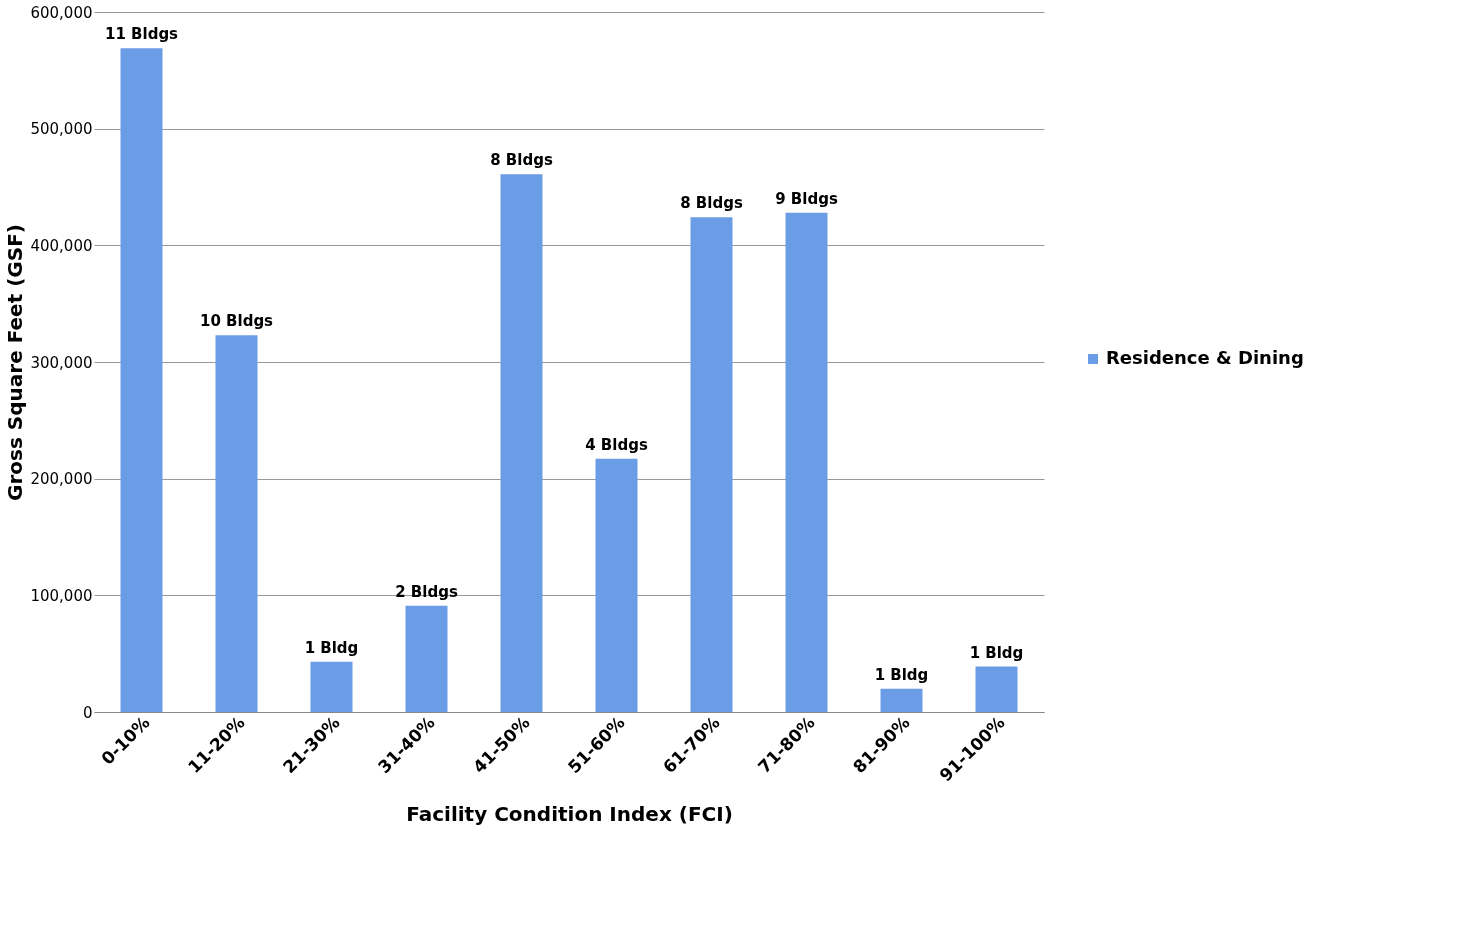 Image resolution: width=1467 pixels, height=933 pixels. Describe the element at coordinates (61, 595) in the screenshot. I see `y-tick-label: 100,000` at that location.